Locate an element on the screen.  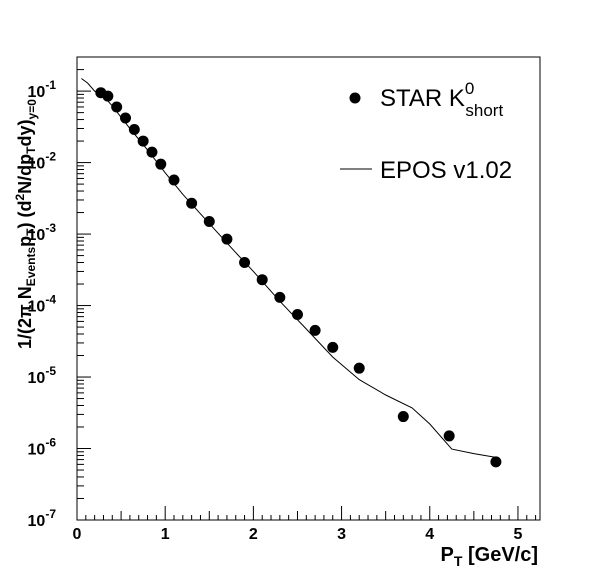
legend-entry-epos: EPOS v1.02 is located at coordinates (426, 170).